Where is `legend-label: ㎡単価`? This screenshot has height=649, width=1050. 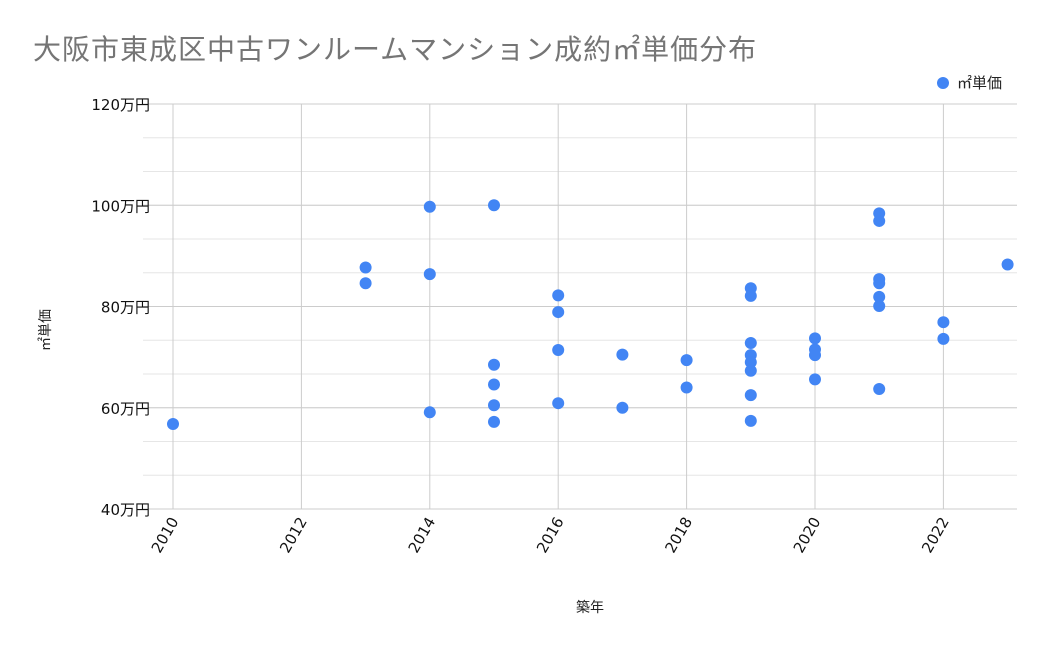
legend-label: ㎡単価 is located at coordinates (980, 83).